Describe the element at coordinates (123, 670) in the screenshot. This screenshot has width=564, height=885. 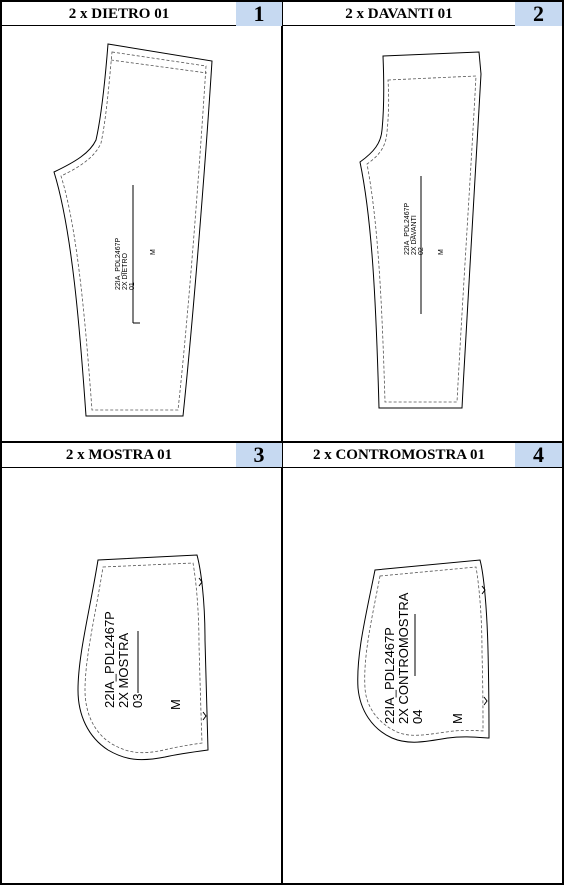
I see `piece-3-name: 2X MOSTRA` at that location.